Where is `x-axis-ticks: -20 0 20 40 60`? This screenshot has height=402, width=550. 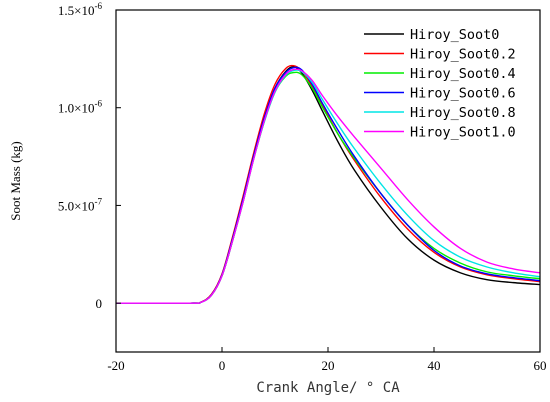 x-axis-ticks: -20 0 20 40 60 is located at coordinates (327, 360).